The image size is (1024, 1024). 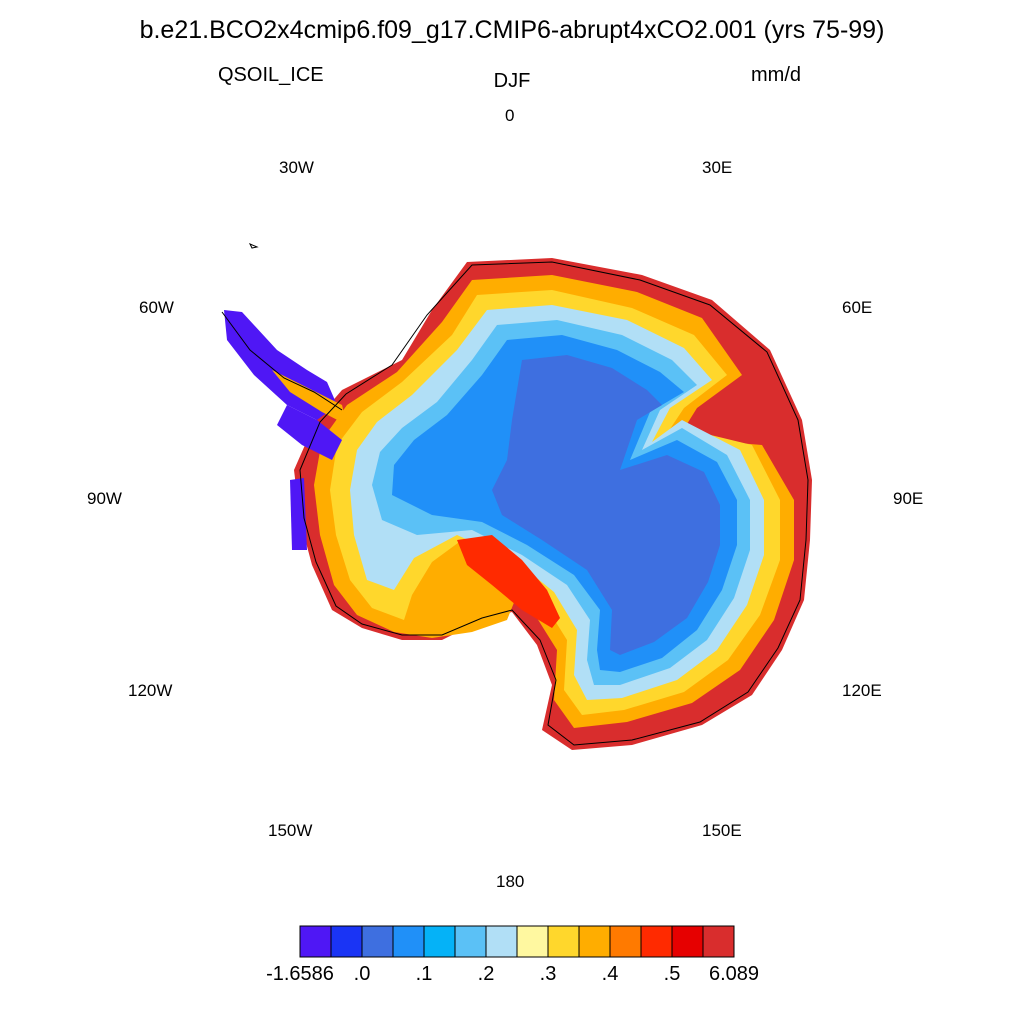 I want to click on peninsula-lower, so click(x=309, y=432).